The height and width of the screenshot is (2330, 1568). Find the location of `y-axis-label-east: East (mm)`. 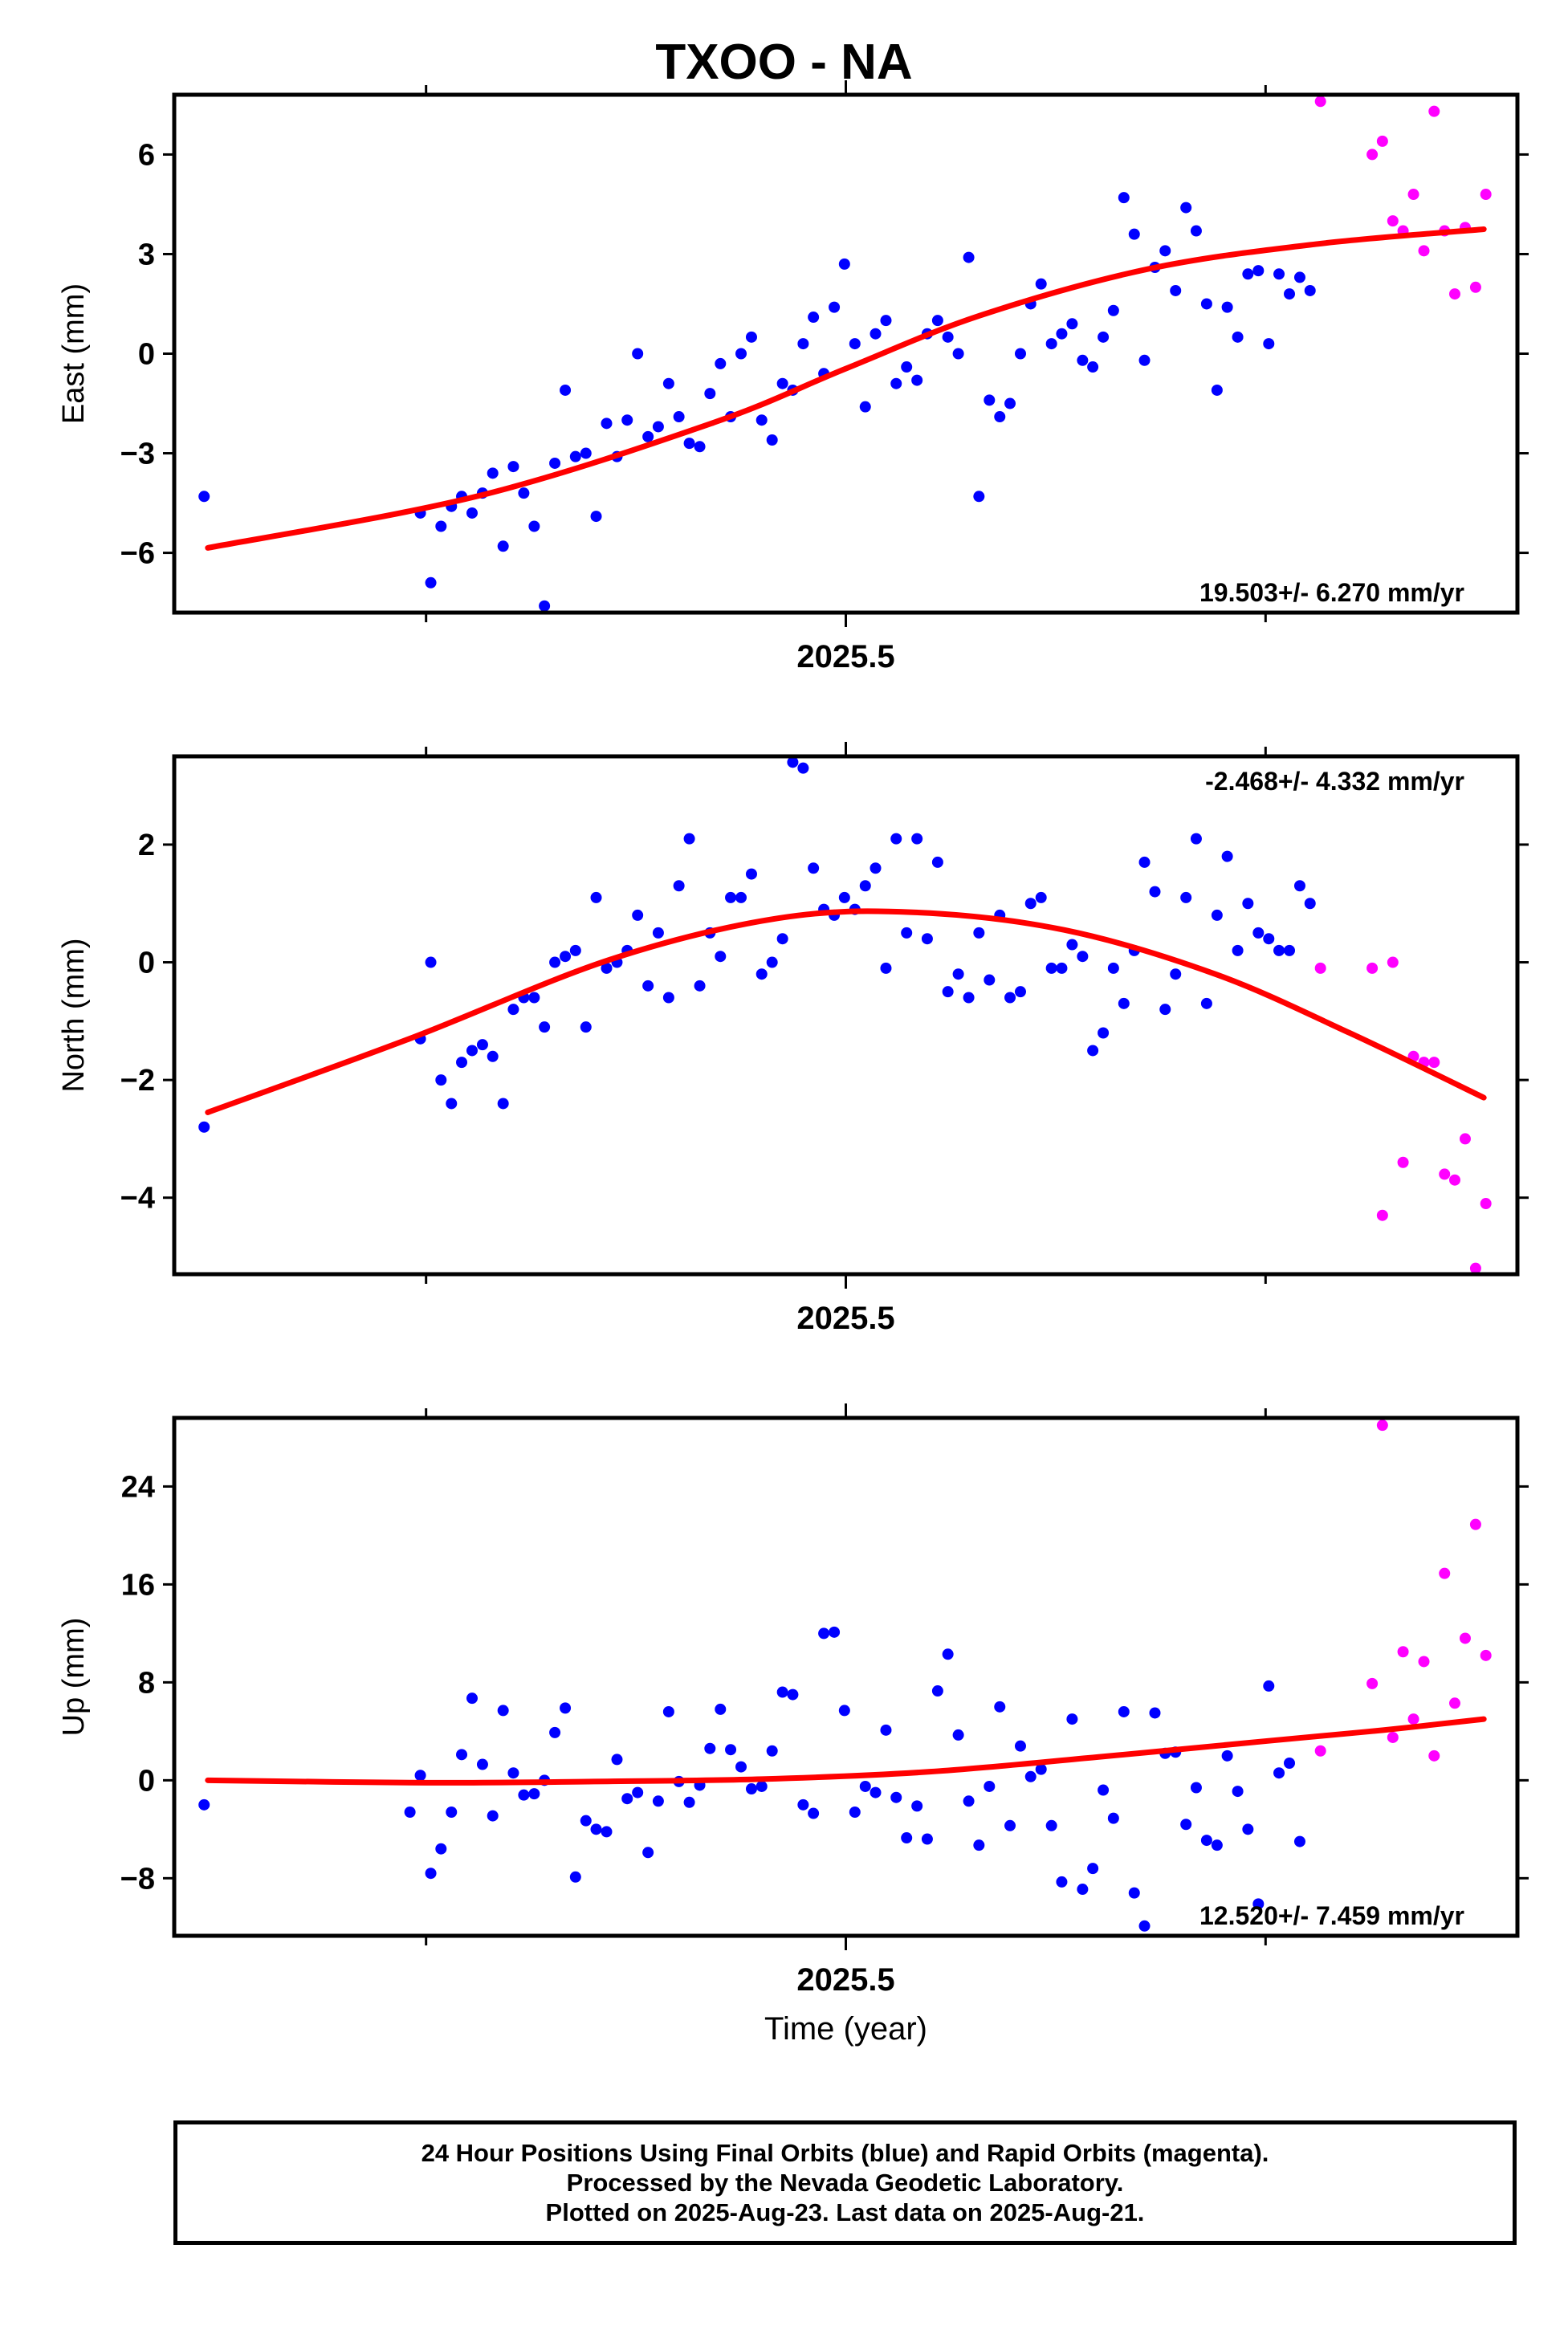

y-axis-label-east: East (mm) is located at coordinates (74, 353).